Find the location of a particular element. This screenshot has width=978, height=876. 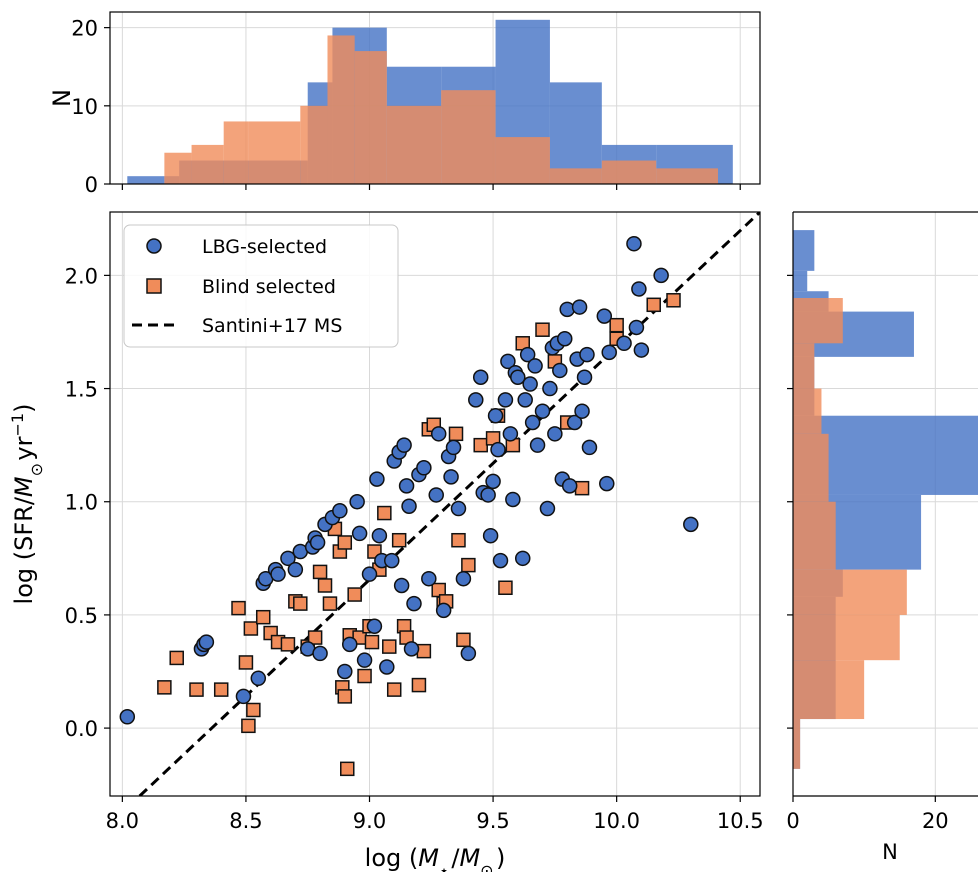

main-y-axis-label: log (SFR/M⊙ yr−1) is located at coordinates (27, 504).